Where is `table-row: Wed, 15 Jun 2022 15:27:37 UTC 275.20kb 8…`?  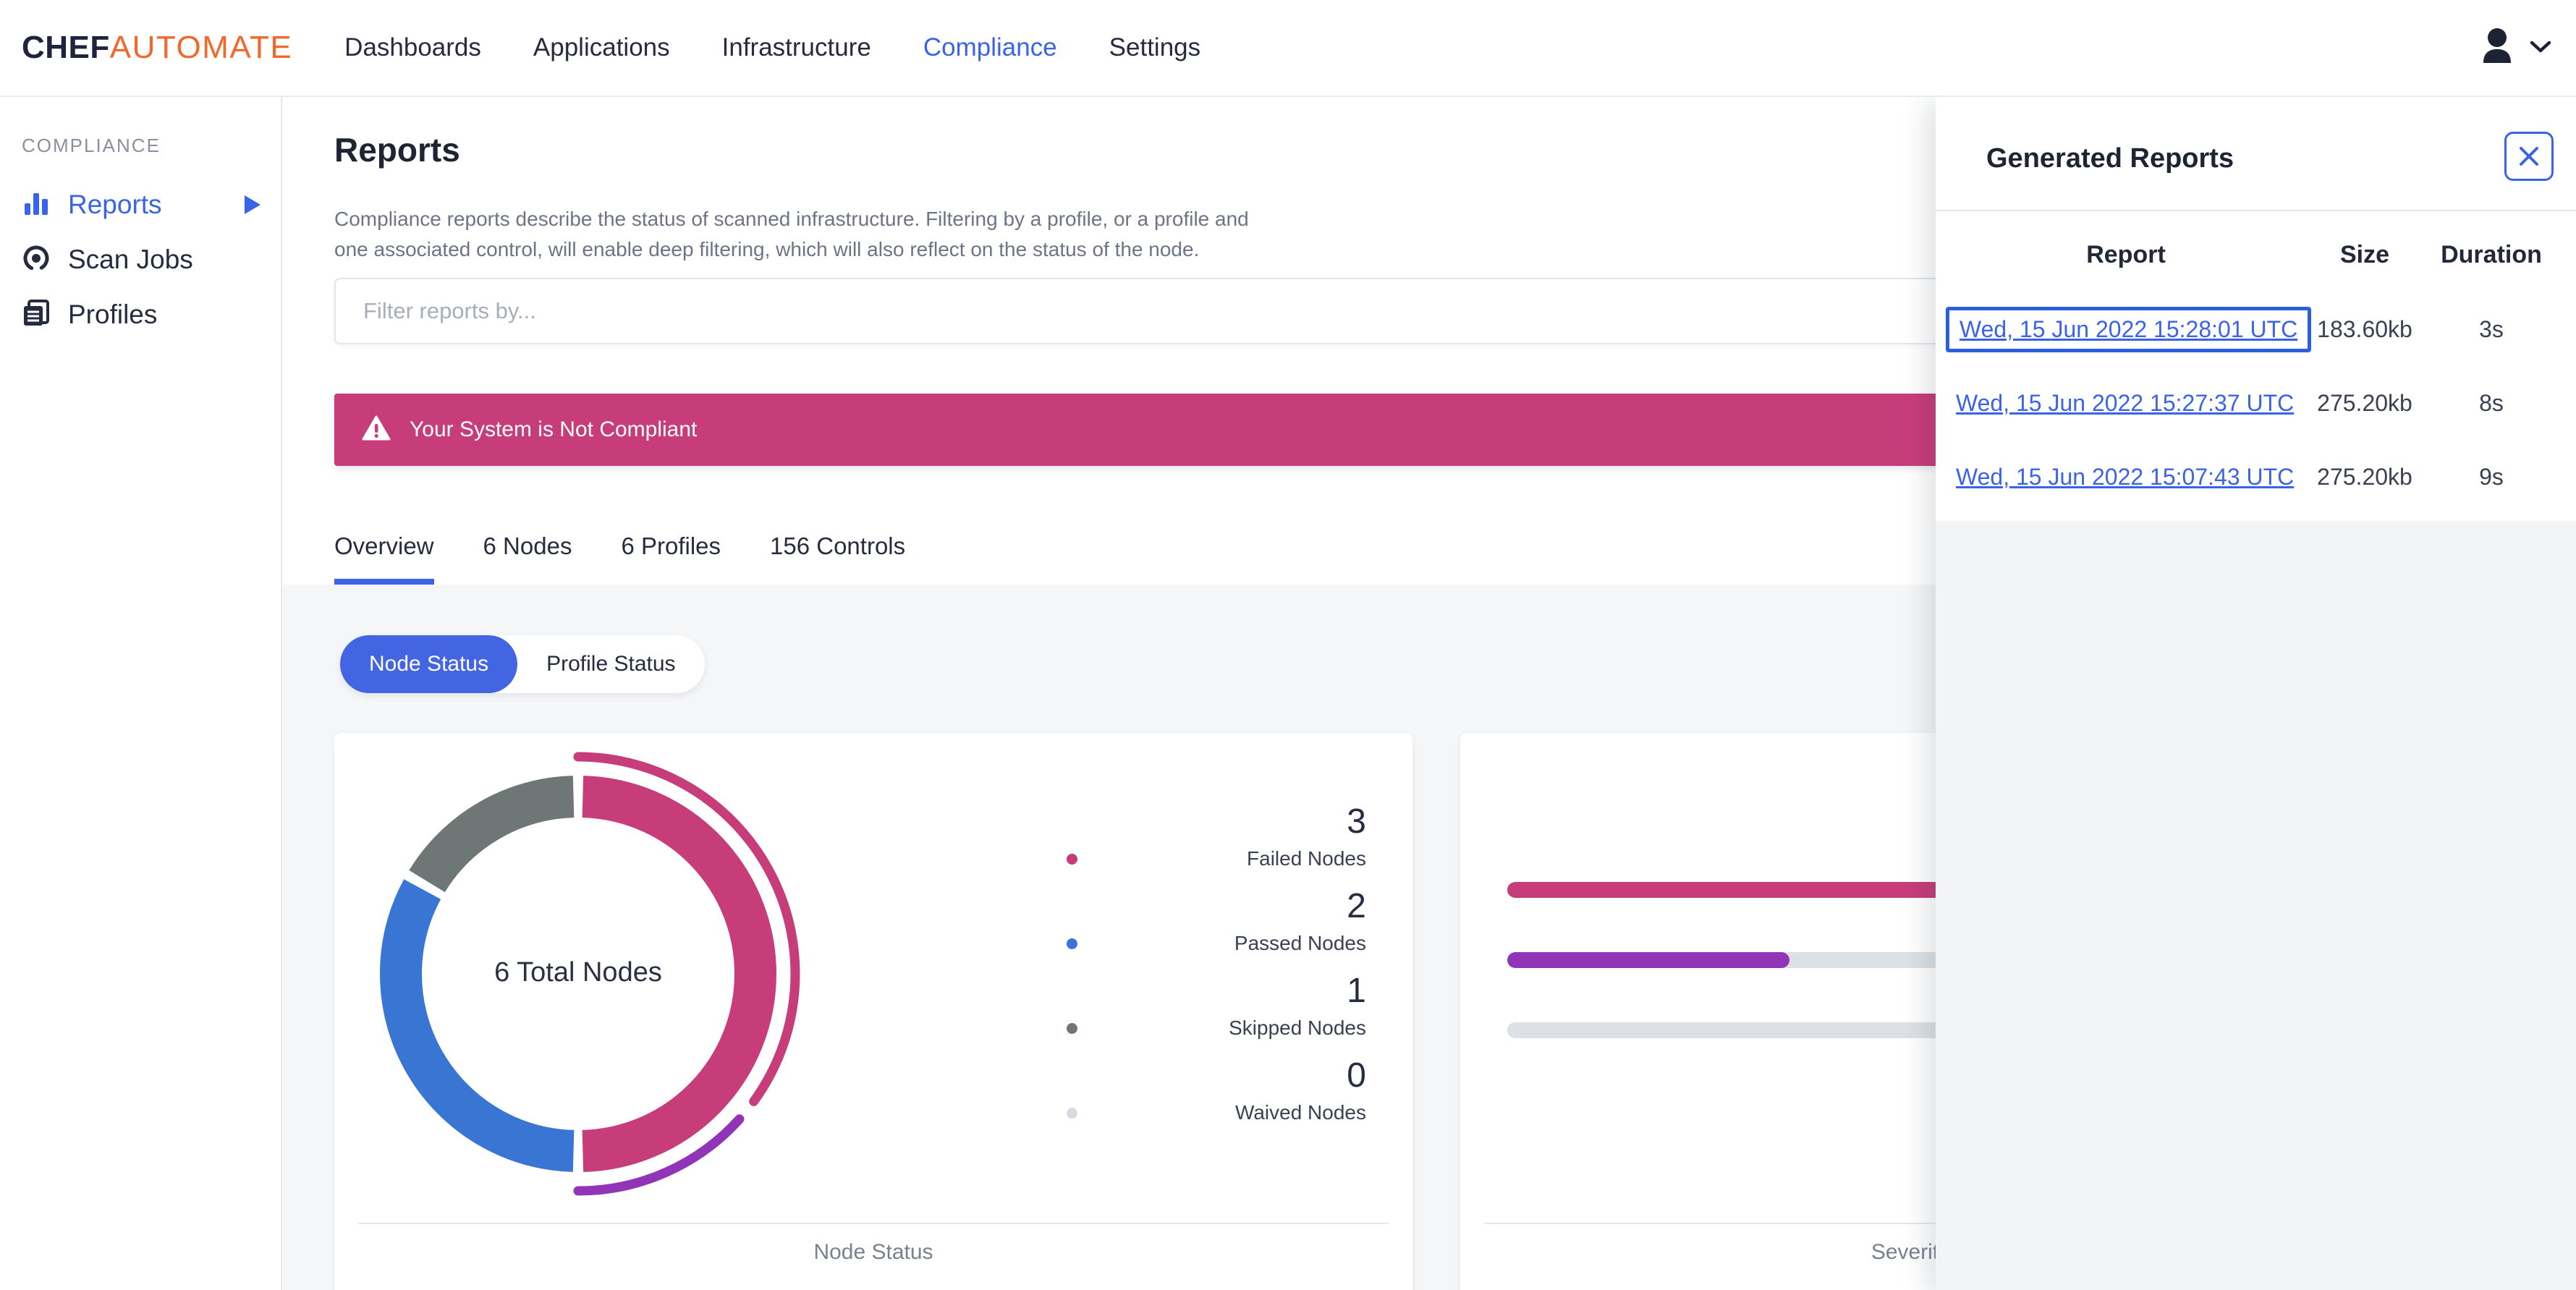
table-row: Wed, 15 Jun 2022 15:27:37 UTC 275.20kb 8… is located at coordinates (2256, 403).